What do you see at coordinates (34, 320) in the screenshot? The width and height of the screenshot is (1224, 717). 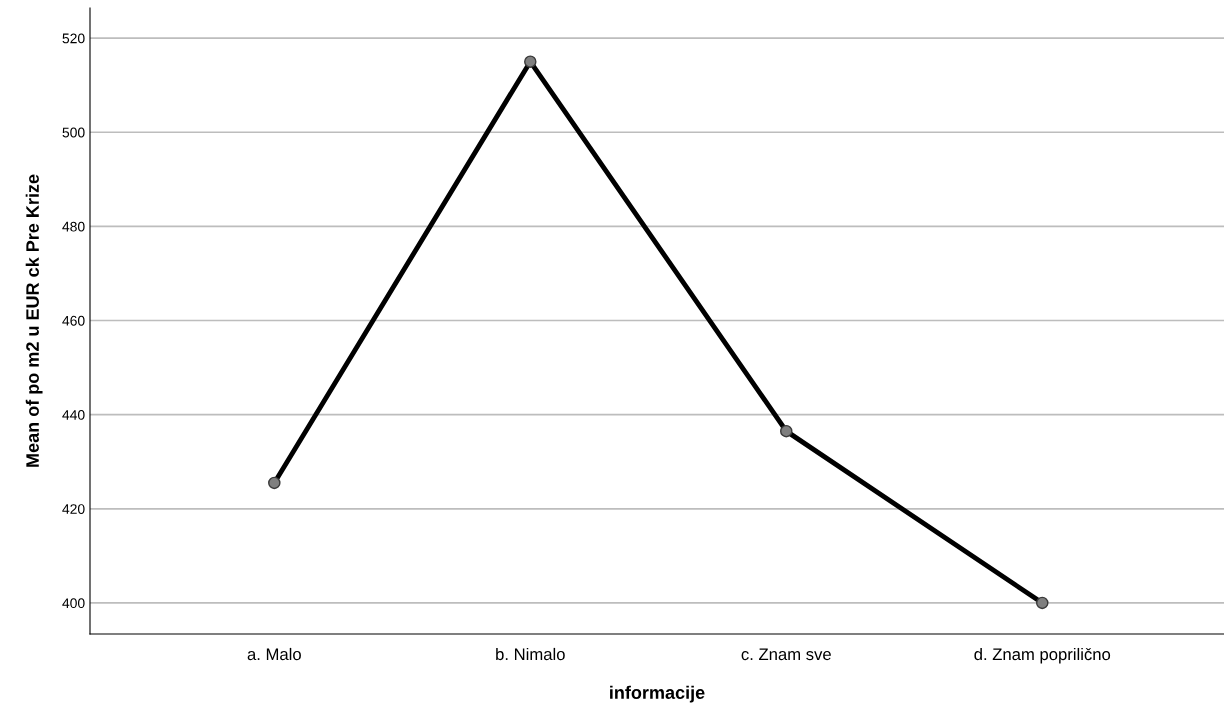 I see `y-axis-title: Mean of po m2 u EUR ck Pre Krize` at bounding box center [34, 320].